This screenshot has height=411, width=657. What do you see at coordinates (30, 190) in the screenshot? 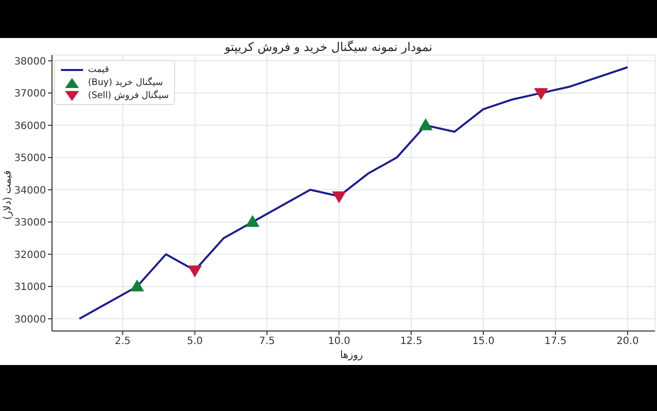
I see `y-tick-label: 34000` at bounding box center [30, 190].